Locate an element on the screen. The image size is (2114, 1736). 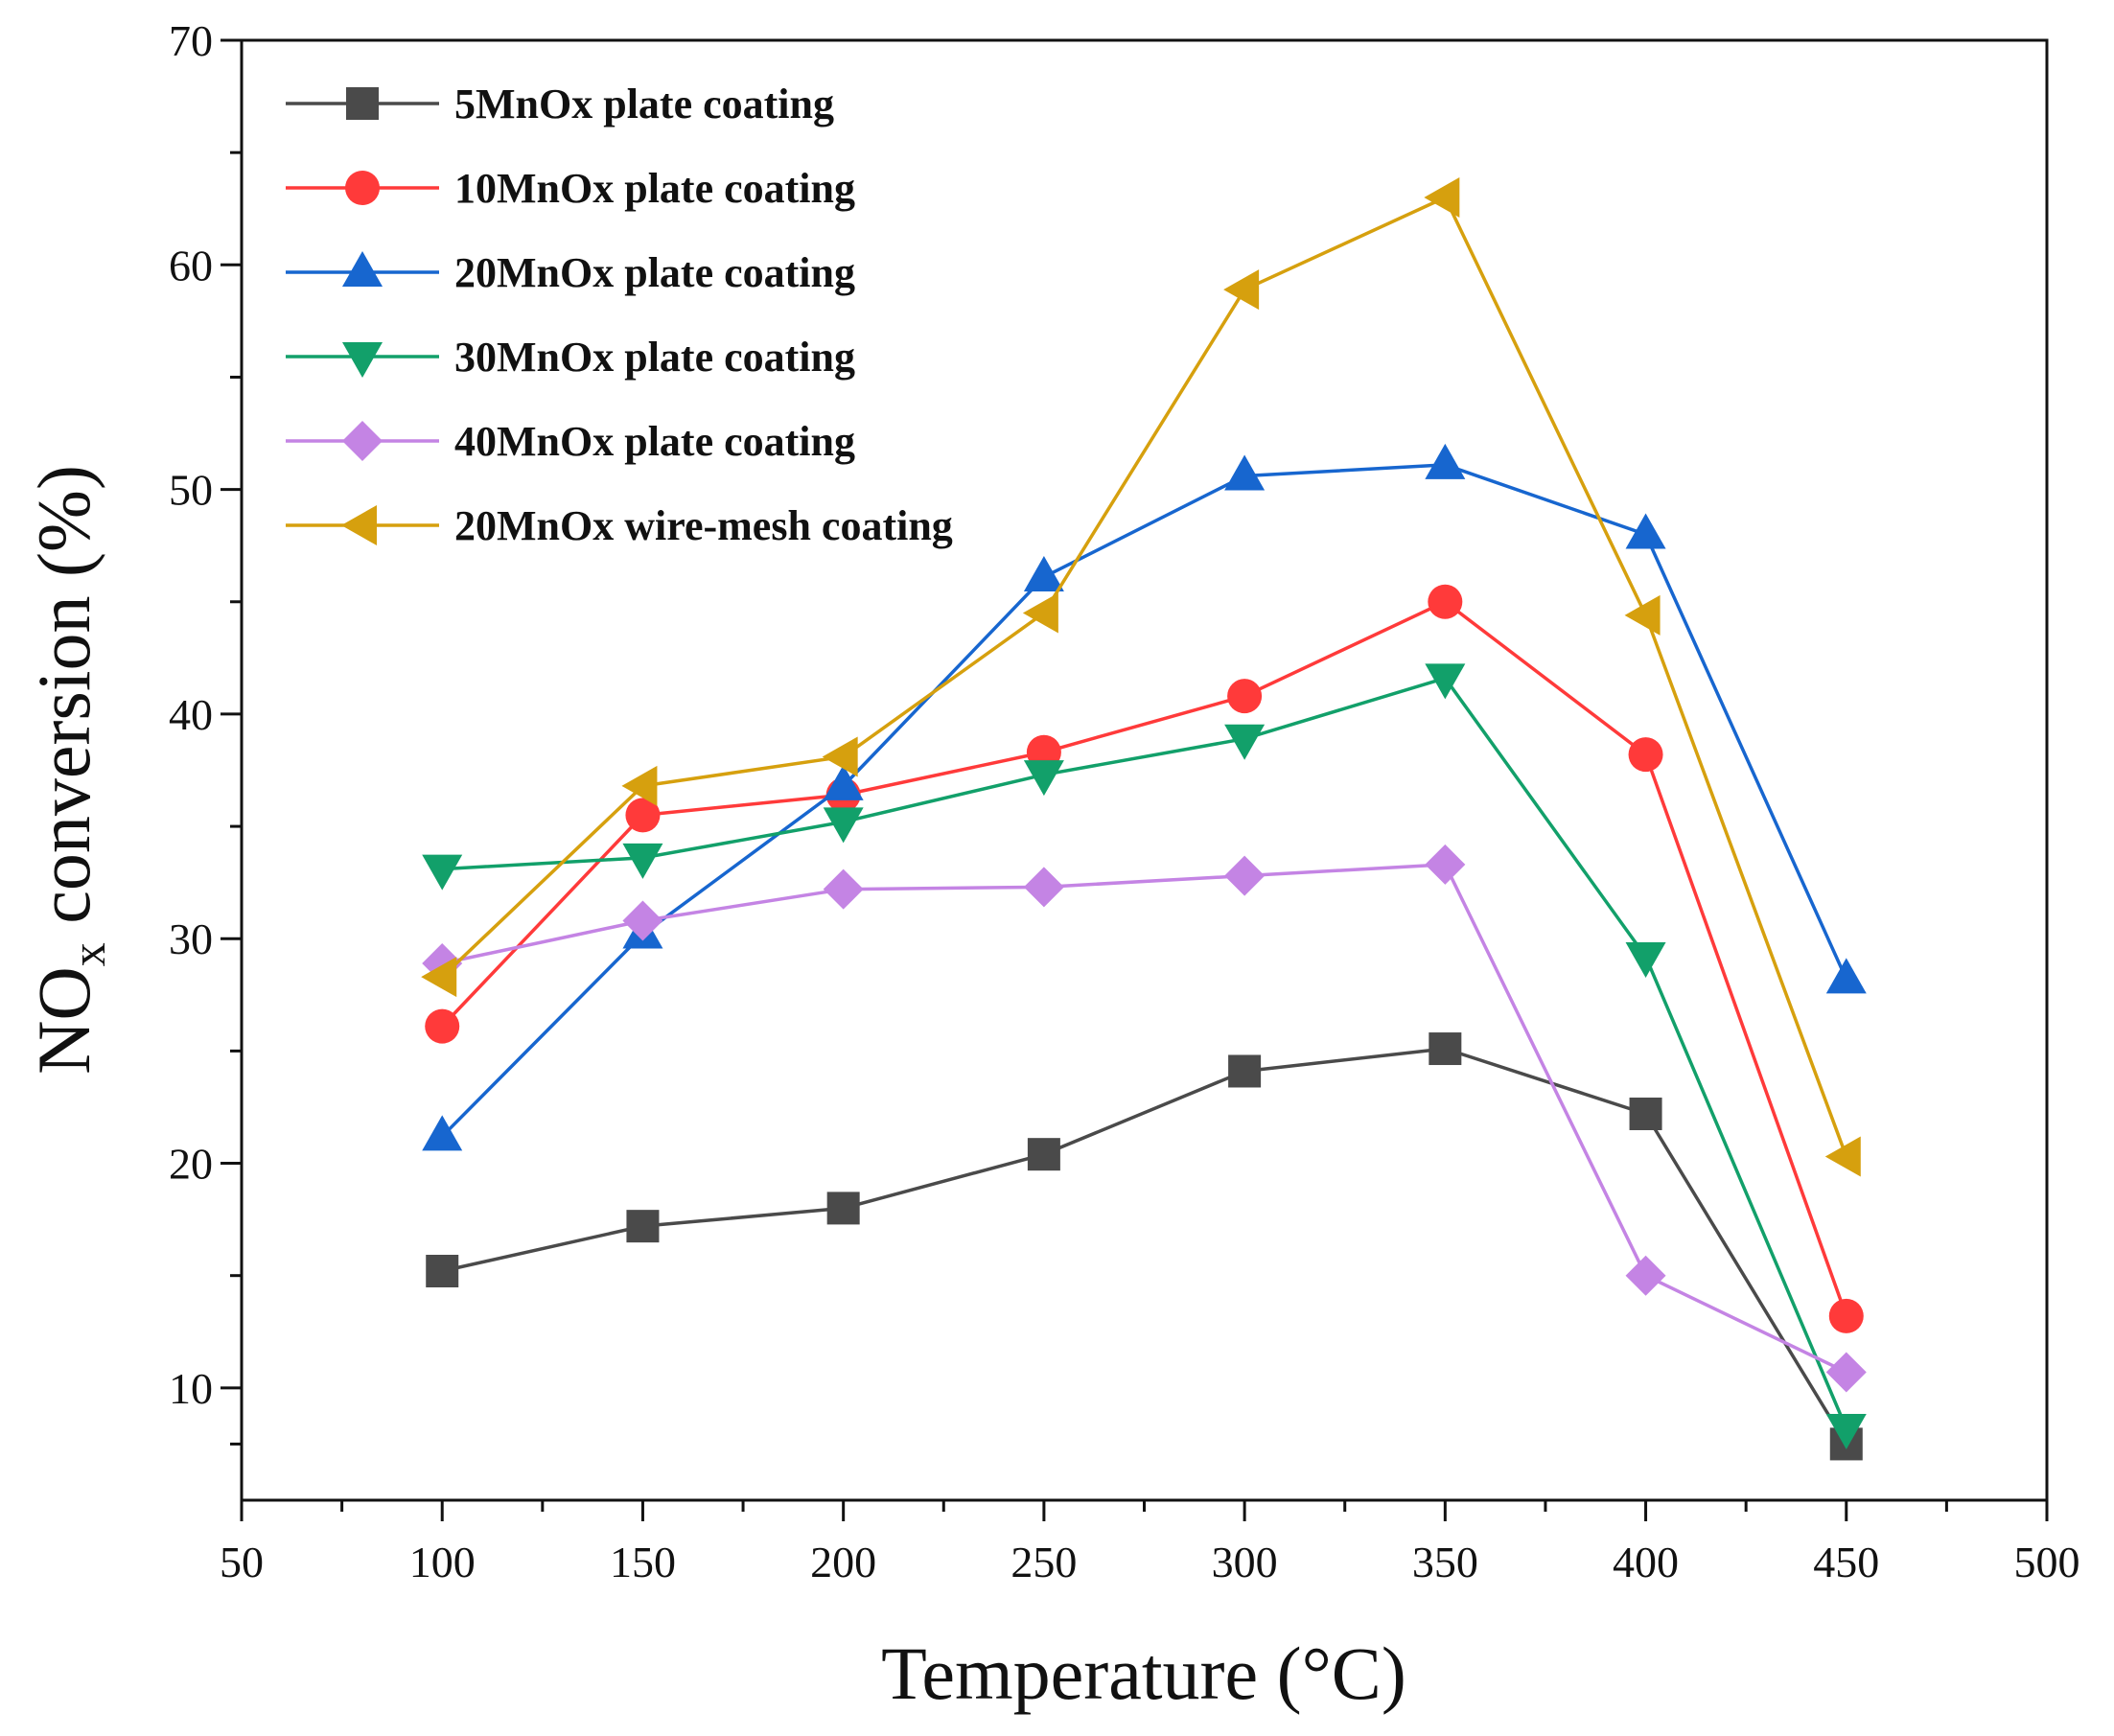
y-axis-title-main: NO is located at coordinates (63, 1021).